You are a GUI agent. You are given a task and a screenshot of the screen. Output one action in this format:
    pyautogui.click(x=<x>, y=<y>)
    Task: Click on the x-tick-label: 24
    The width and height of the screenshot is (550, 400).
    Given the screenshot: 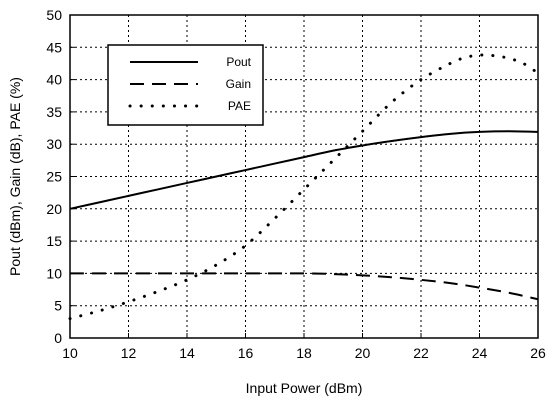 What is the action you would take?
    pyautogui.click(x=480, y=353)
    